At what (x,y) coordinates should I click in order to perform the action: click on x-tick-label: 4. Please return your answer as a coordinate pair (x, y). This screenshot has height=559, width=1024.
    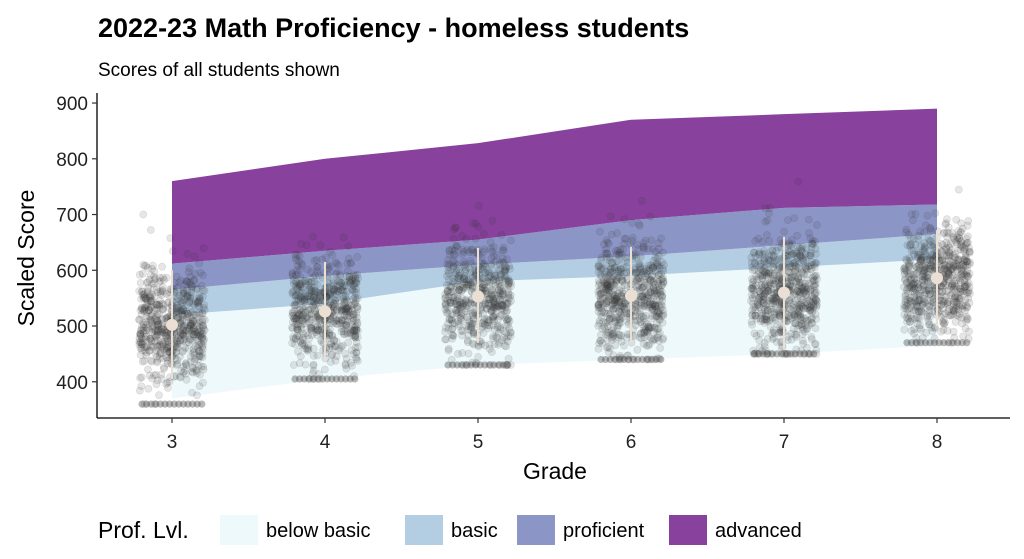
    Looking at the image, I should click on (325, 442).